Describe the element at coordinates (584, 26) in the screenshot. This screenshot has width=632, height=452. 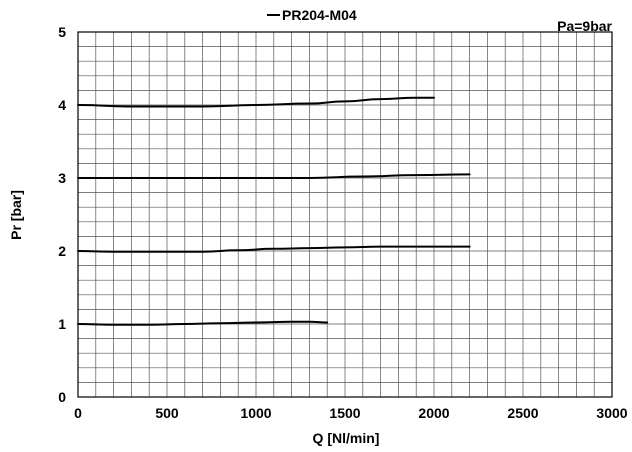
I see `pressure-annotation: Pa=9bar` at that location.